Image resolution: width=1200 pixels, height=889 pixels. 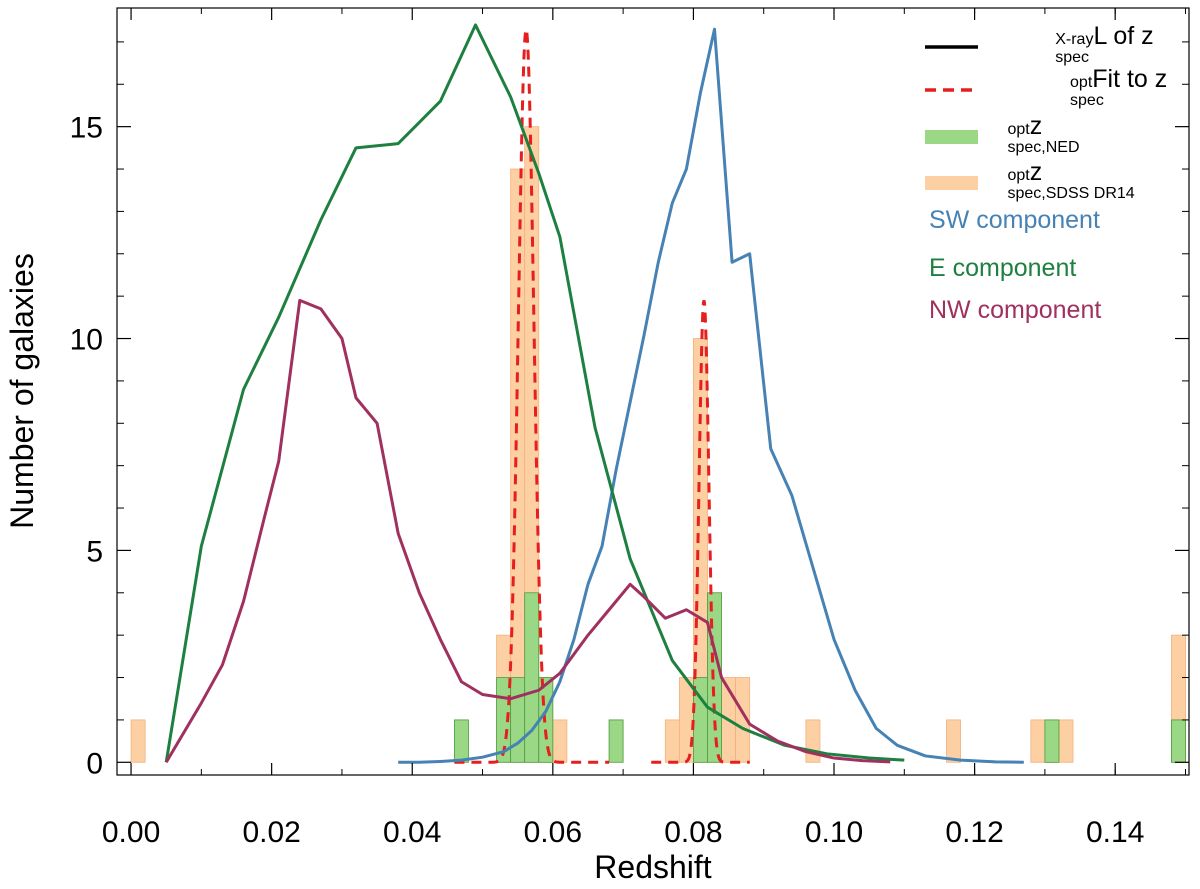 I want to click on x-tick-label-3: 0.06, so click(x=553, y=832).